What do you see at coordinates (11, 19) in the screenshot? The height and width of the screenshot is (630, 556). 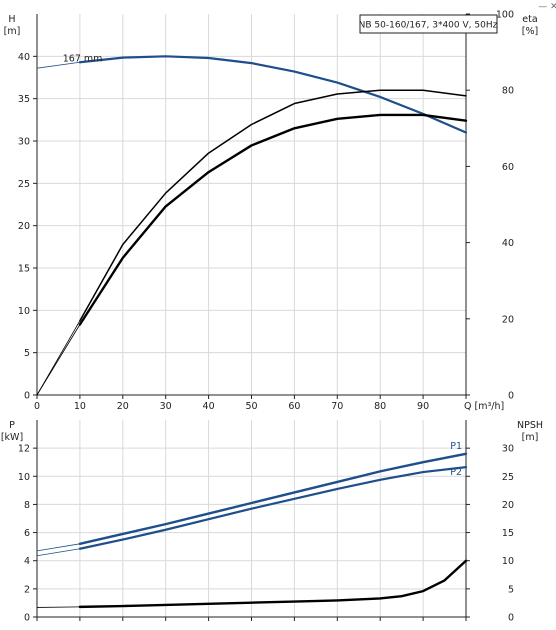 I see `y-left-axis-title: H` at bounding box center [11, 19].